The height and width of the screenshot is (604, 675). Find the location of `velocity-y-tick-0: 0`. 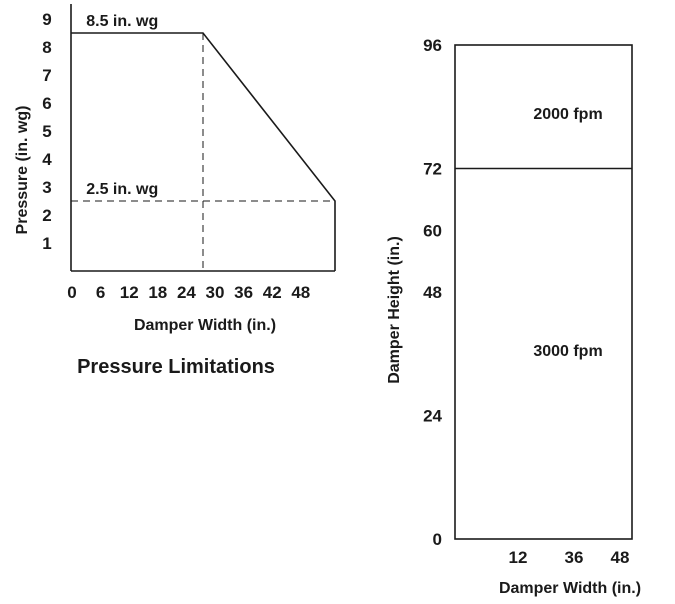

velocity-y-tick-0: 0 is located at coordinates (437, 539).